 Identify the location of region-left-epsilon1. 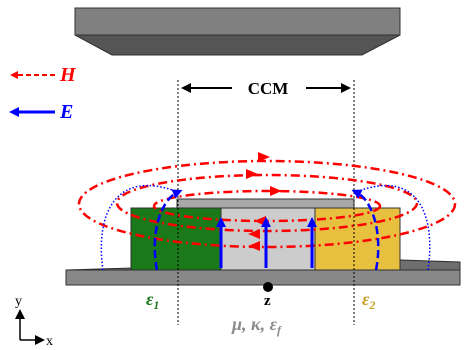
(176, 239).